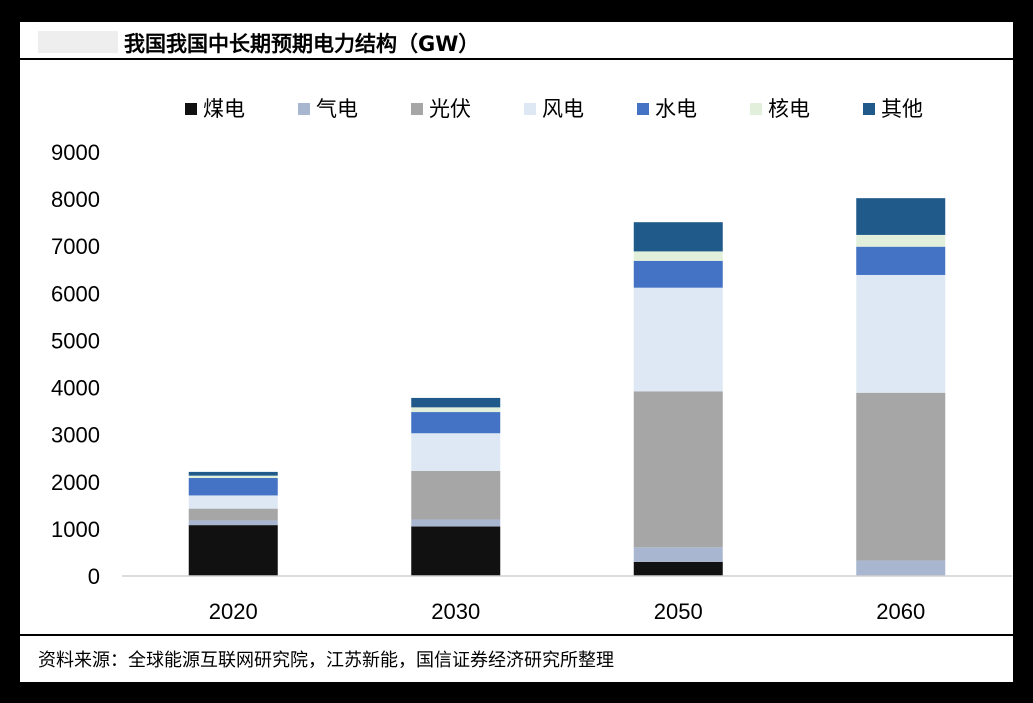 The image size is (1033, 703). I want to click on y-axis: 0 1000 2000 3000 4000 5000 6000 7000 8000 9000, so click(75, 364).